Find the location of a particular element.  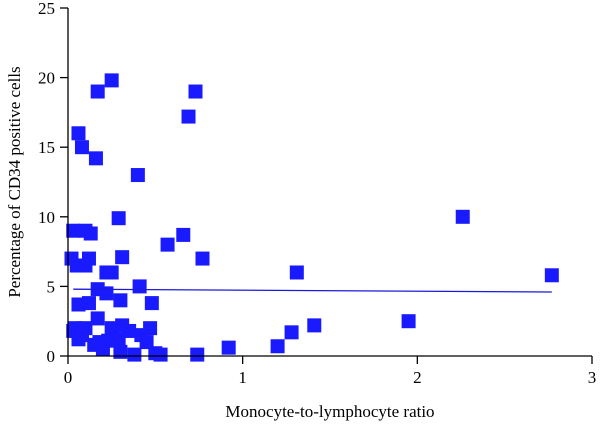

x-tick-label: 1 is located at coordinates (242, 377).